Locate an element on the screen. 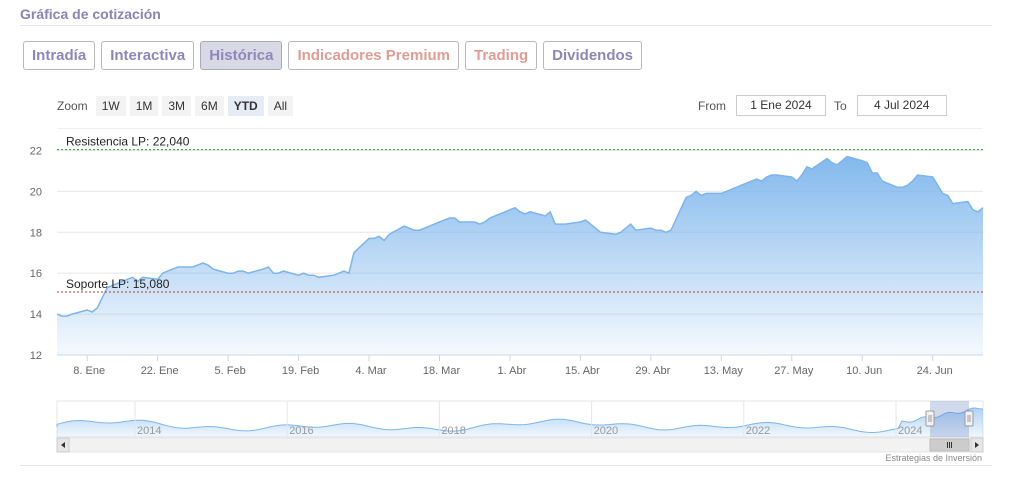  tab-indicadores-premium: Indicadores Premium is located at coordinates (373, 55).